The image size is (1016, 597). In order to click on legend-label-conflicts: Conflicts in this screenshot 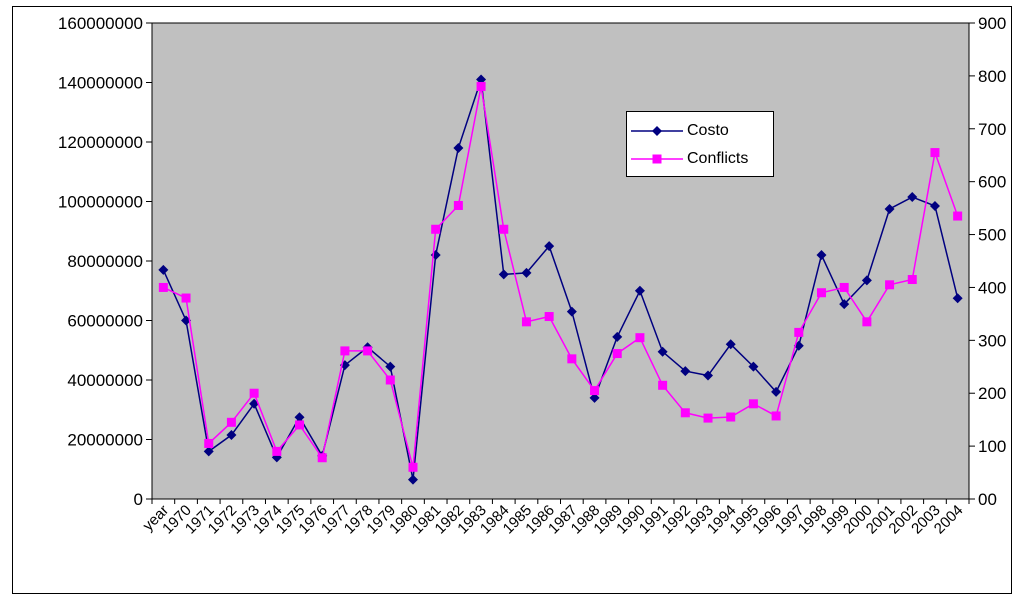, I will do `click(718, 158)`.